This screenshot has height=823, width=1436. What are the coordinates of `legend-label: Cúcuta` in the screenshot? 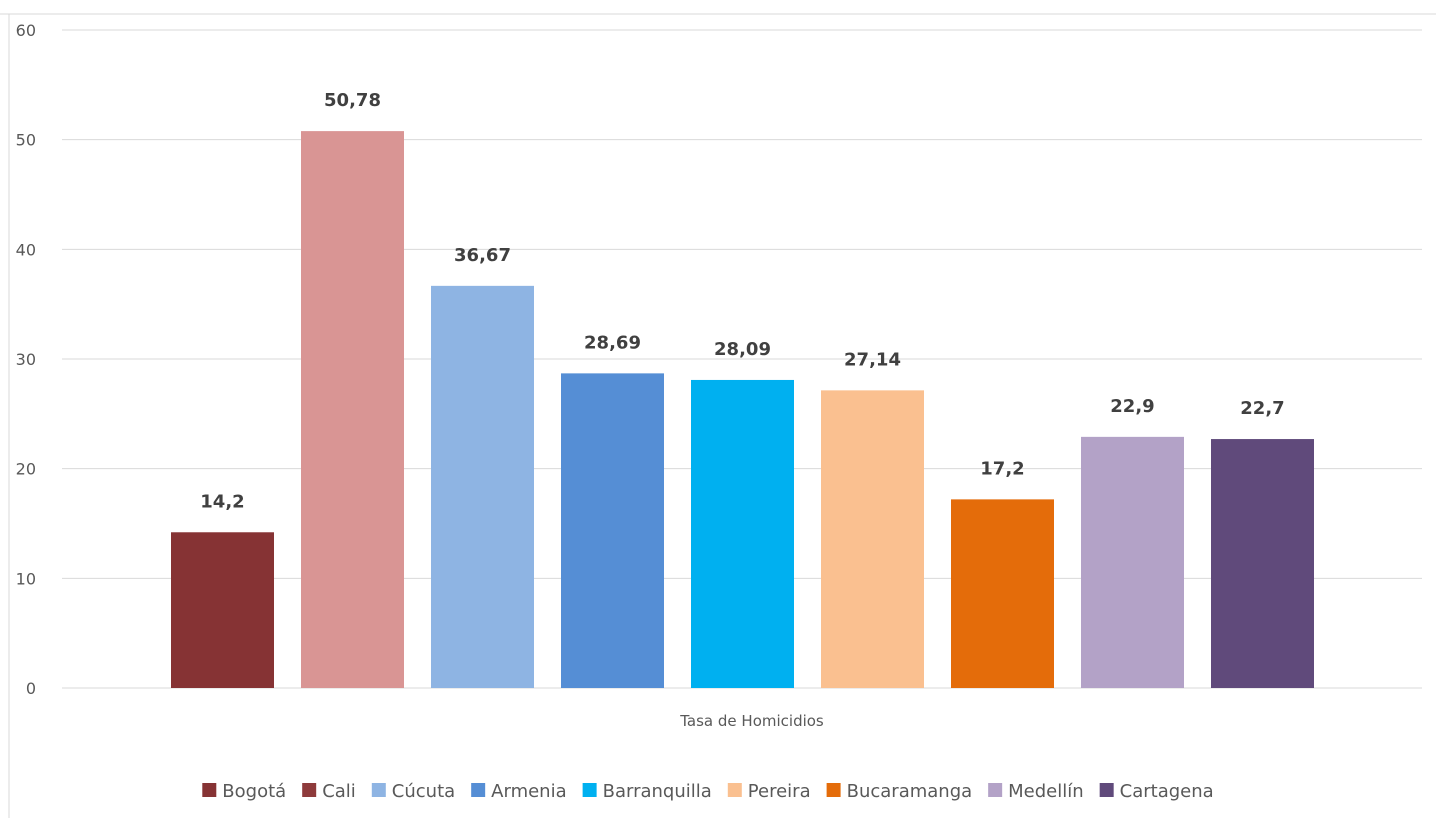 It's located at (423, 791).